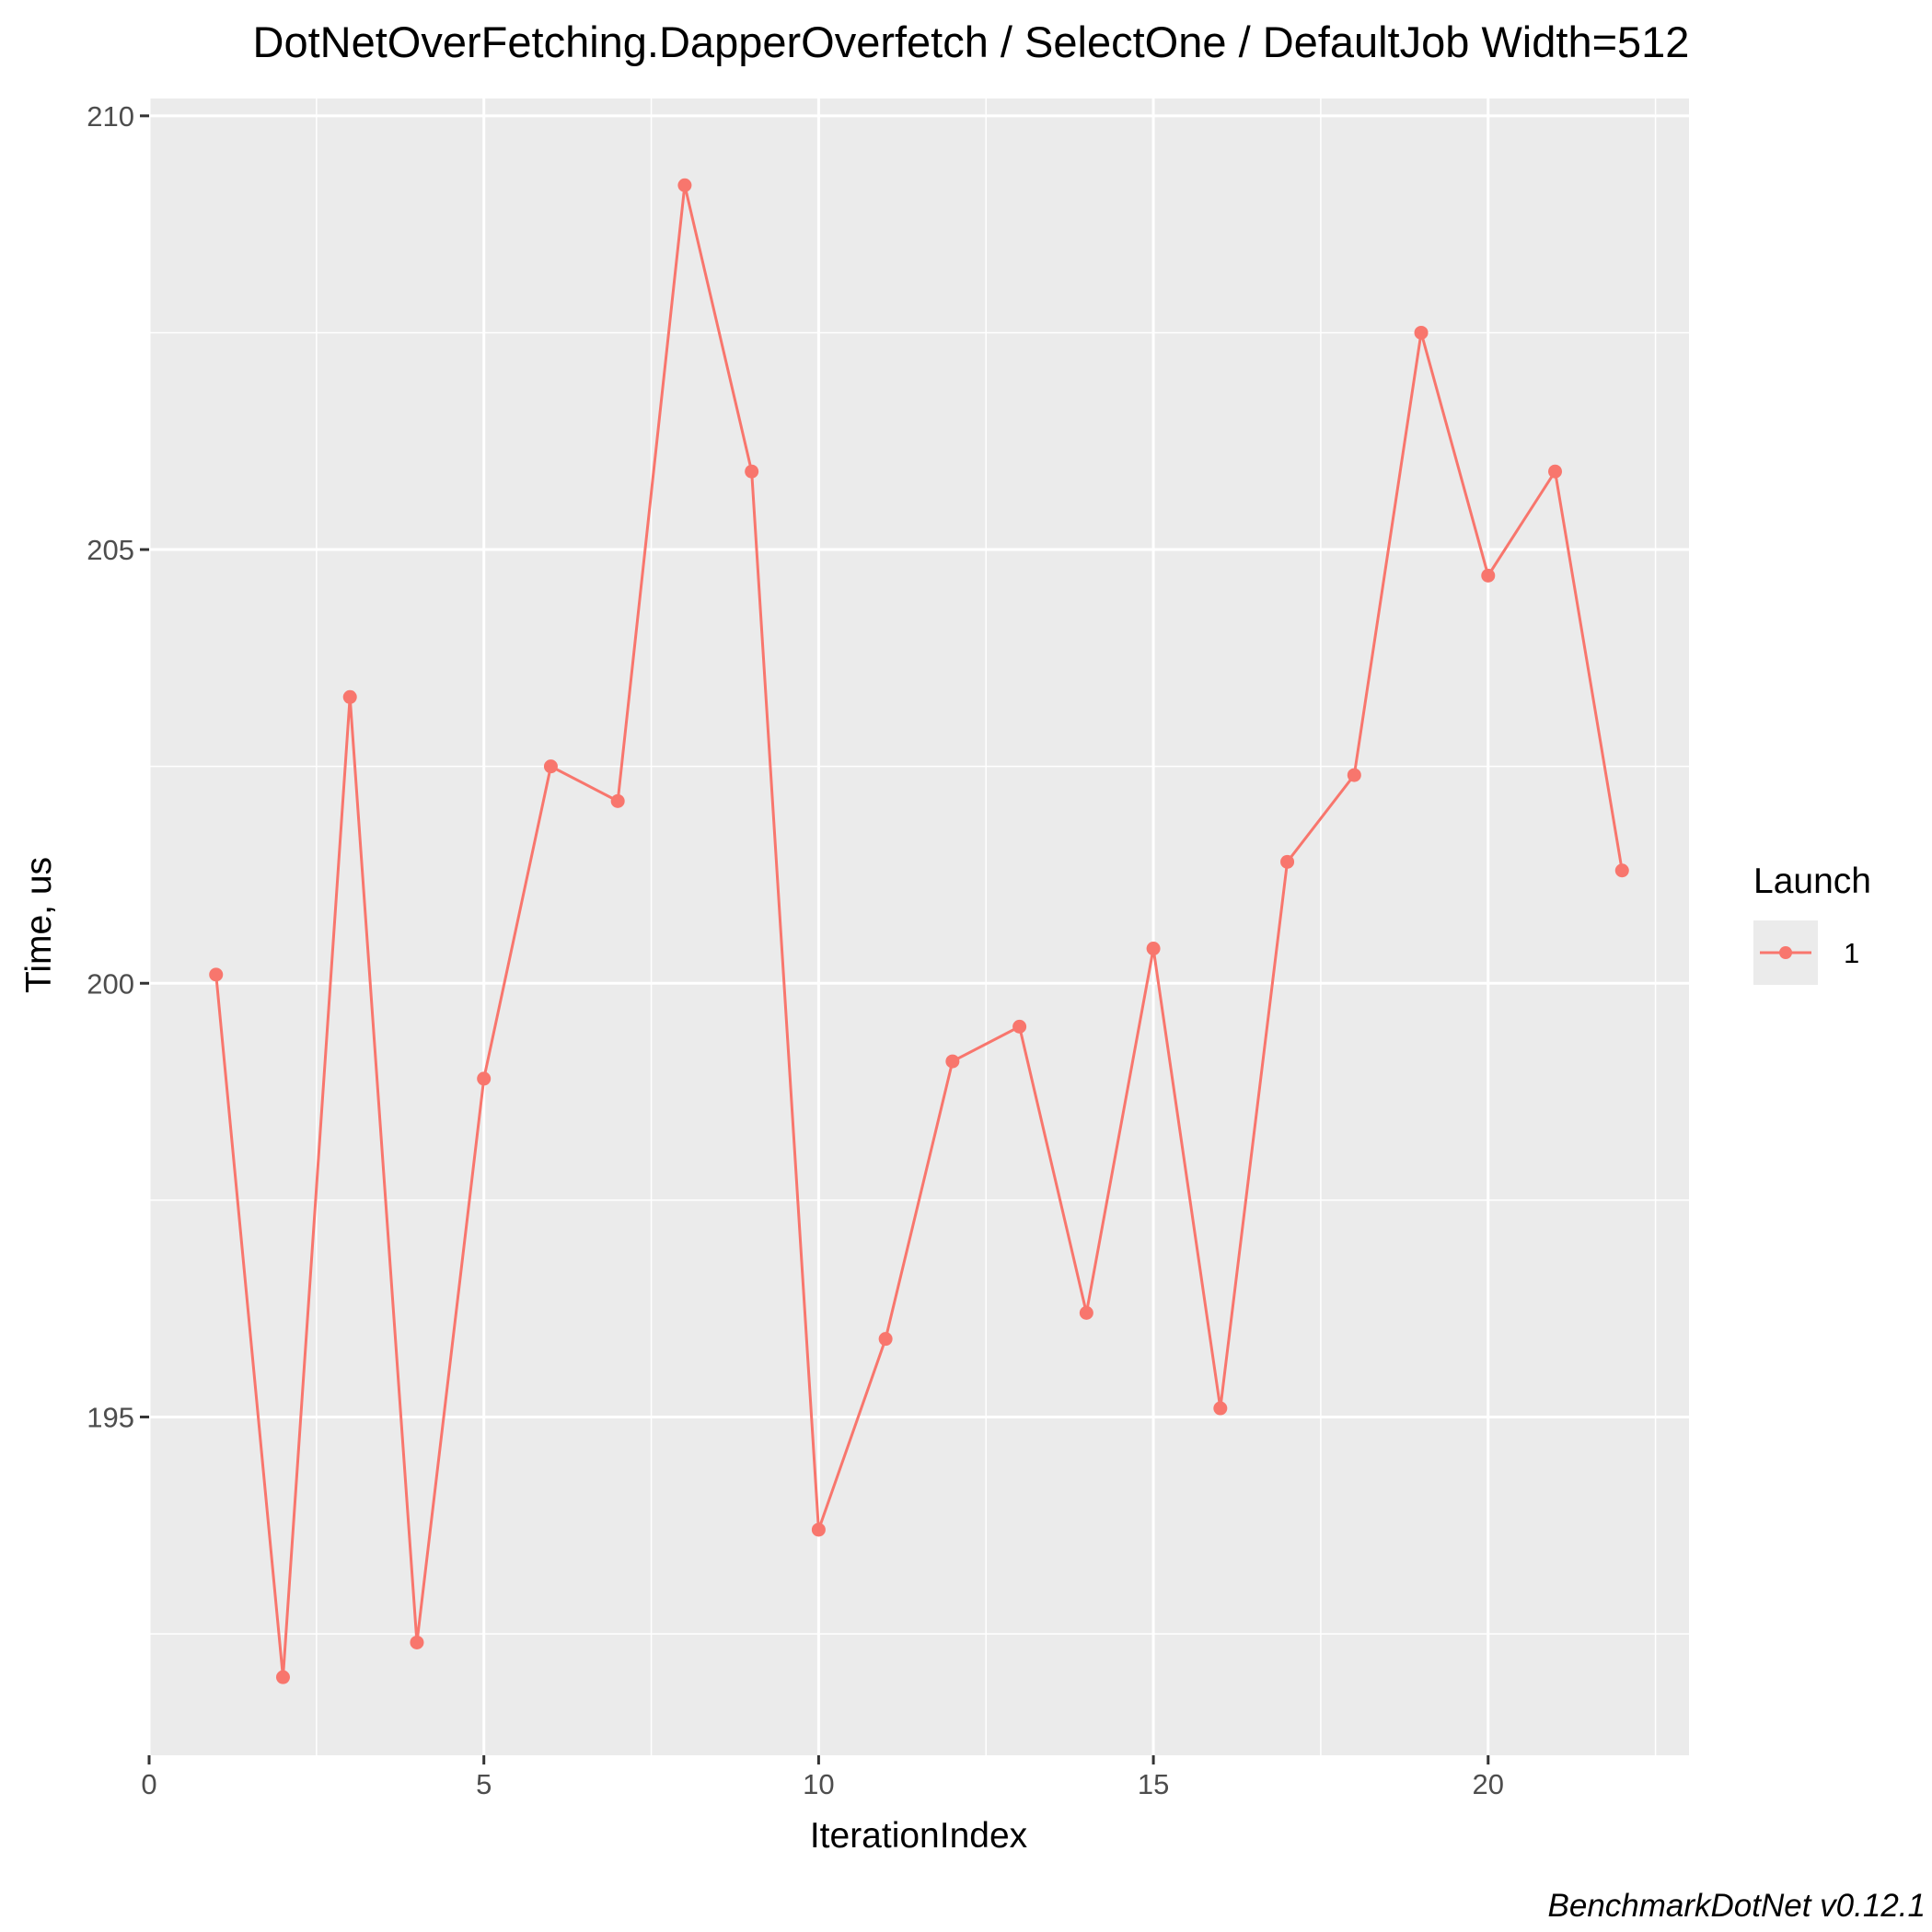 The height and width of the screenshot is (1932, 1932). Describe the element at coordinates (1785, 953) in the screenshot. I see `legend-key-marker` at that location.